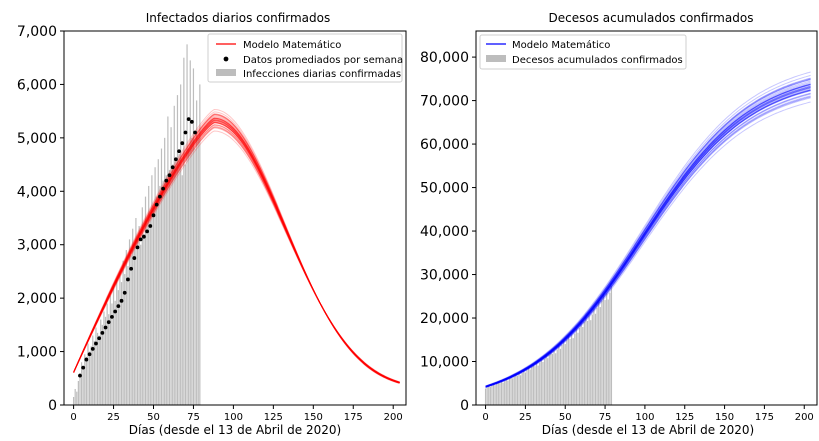 This screenshot has width=819, height=441. What do you see at coordinates (444, 276) in the screenshot?
I see `y-tick-label: 30,000` at bounding box center [444, 276].